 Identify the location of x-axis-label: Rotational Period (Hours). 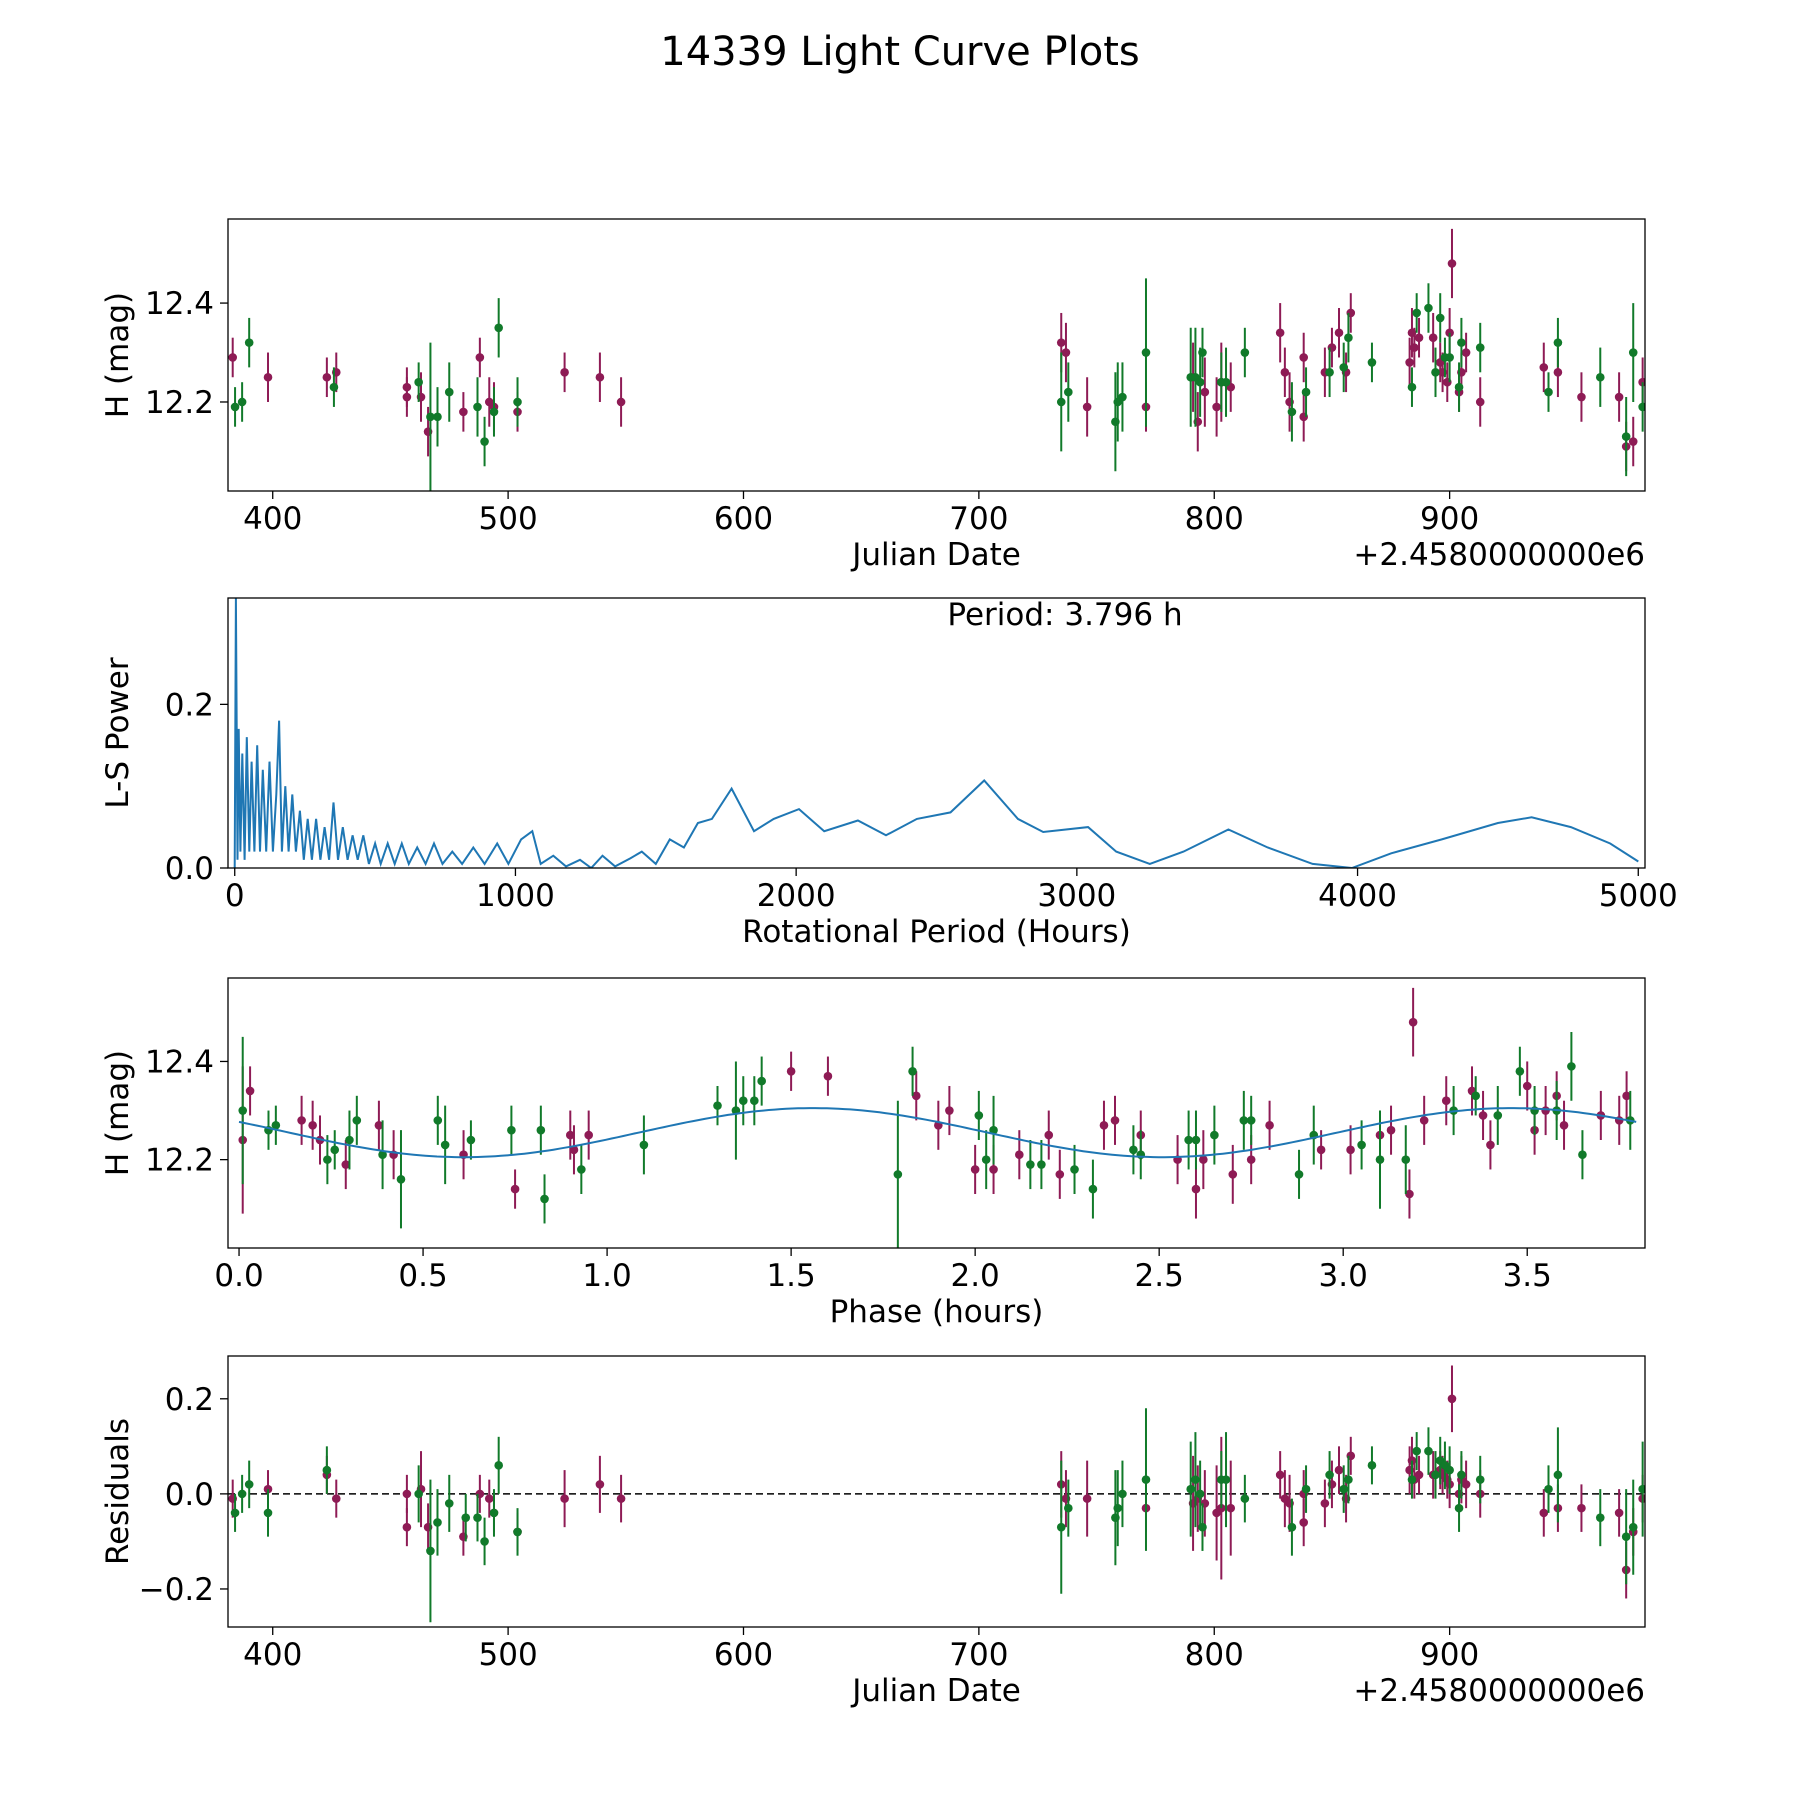
(936, 932).